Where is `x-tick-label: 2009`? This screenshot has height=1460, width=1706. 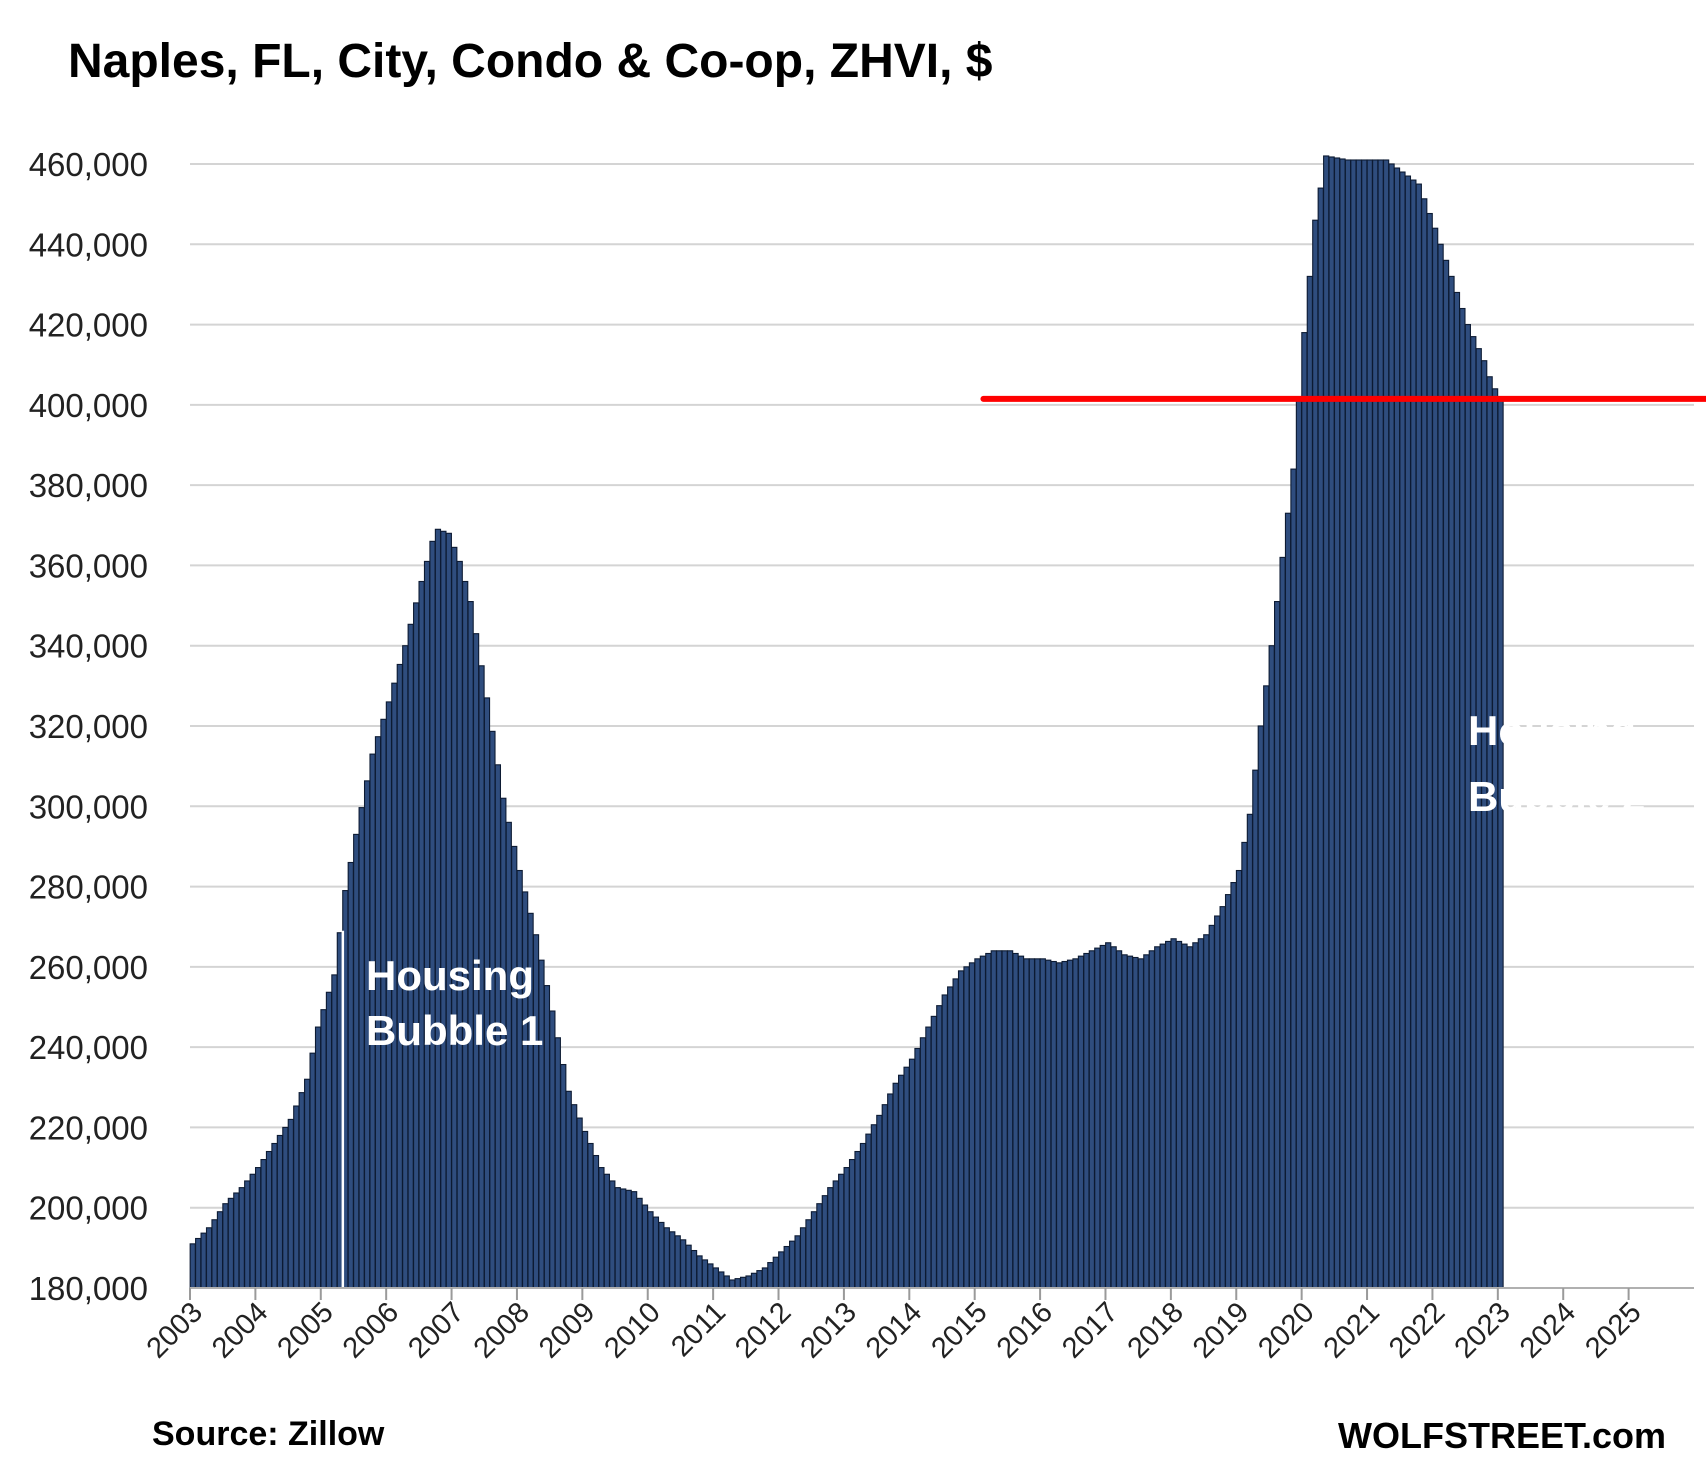
x-tick-label: 2009 is located at coordinates (567, 1330).